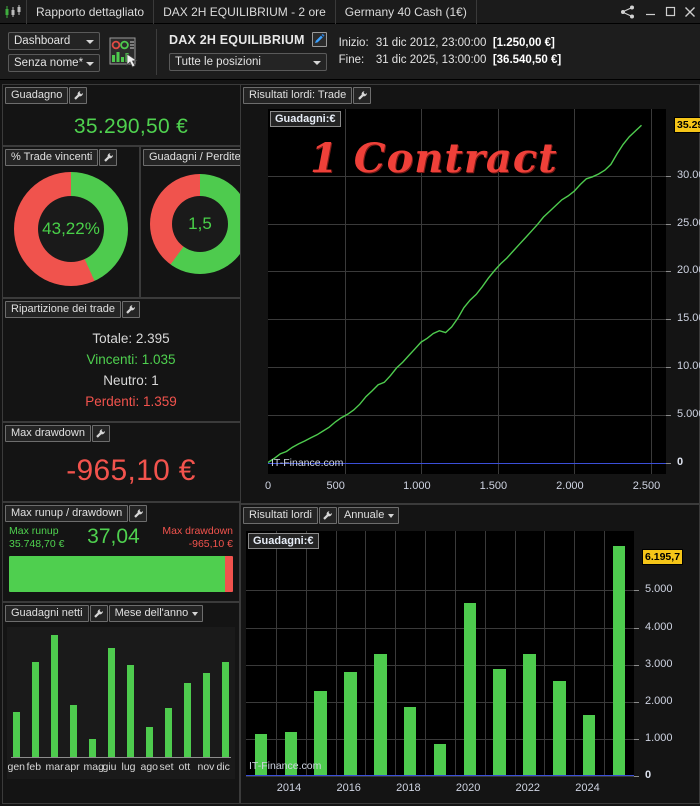 The height and width of the screenshot is (806, 700). I want to click on x-axis-tick-label: giu, so click(109, 767).